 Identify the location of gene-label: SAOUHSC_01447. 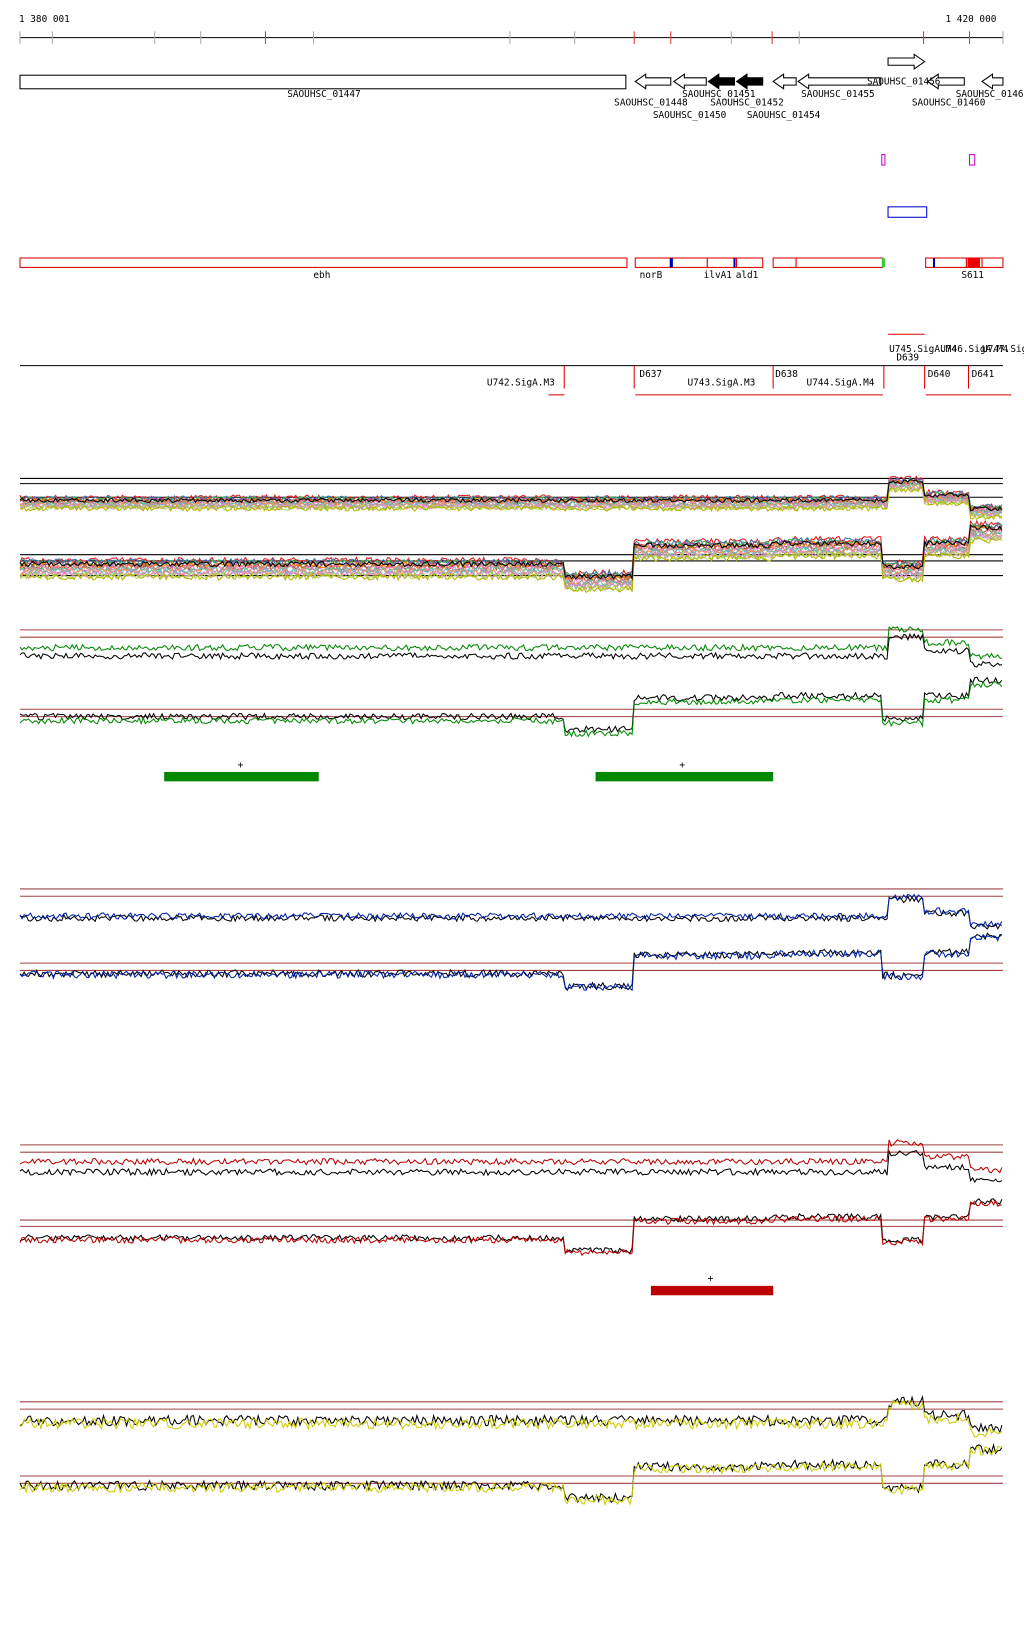
(324, 94).